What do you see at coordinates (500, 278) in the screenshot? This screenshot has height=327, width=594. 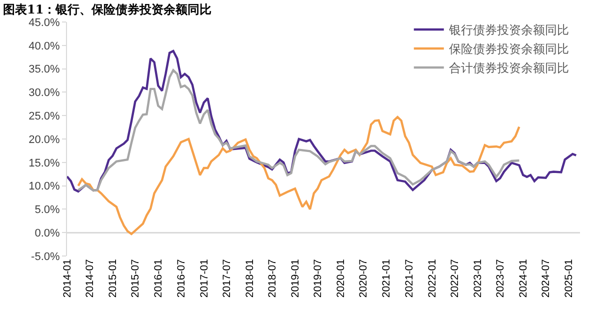 I see `x-tick-label: 2023-07` at bounding box center [500, 278].